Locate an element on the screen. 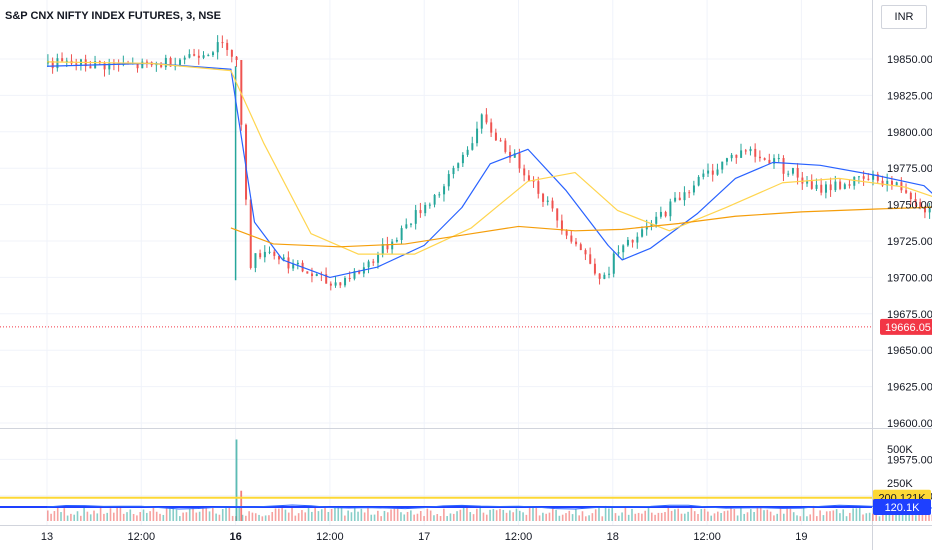 The width and height of the screenshot is (932, 555). currency-button: INR is located at coordinates (904, 17).